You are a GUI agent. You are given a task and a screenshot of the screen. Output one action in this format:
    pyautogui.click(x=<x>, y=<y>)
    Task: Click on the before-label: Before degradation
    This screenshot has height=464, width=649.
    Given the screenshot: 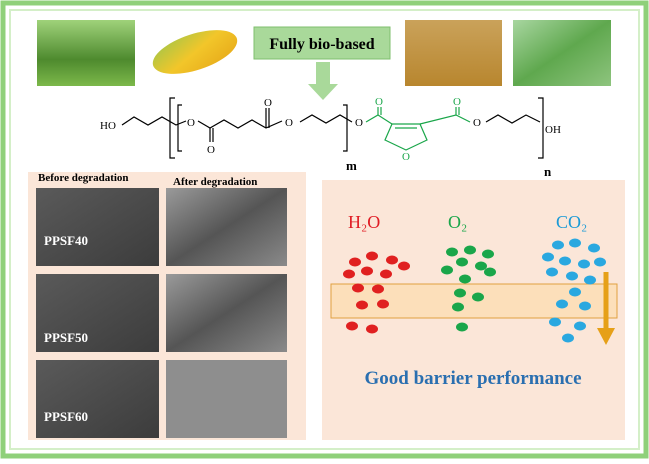 What is the action you would take?
    pyautogui.click(x=83, y=178)
    